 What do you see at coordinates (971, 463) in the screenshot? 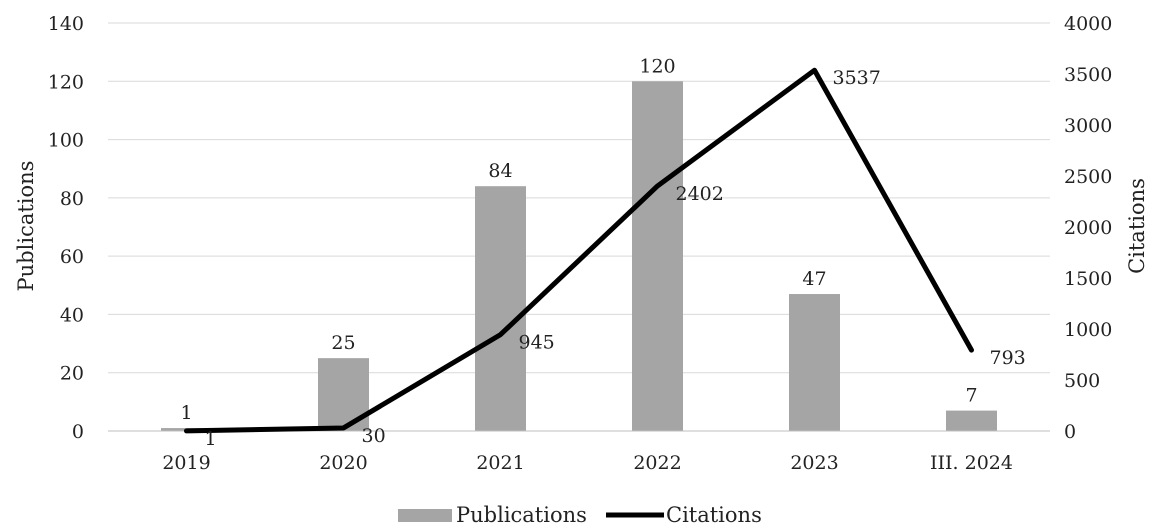
I see `category-label: III. 2024` at bounding box center [971, 463].